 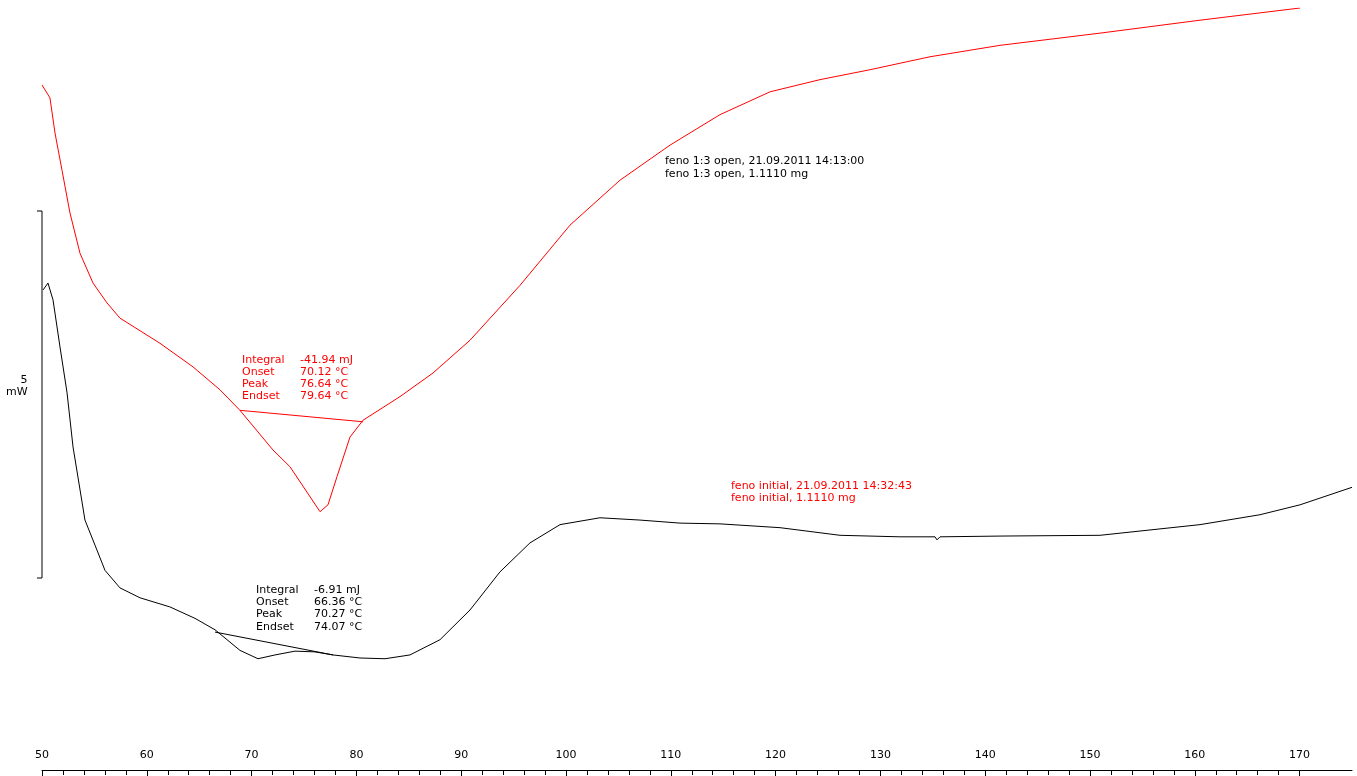 What do you see at coordinates (356, 754) in the screenshot?
I see `x-tick-label: 80` at bounding box center [356, 754].